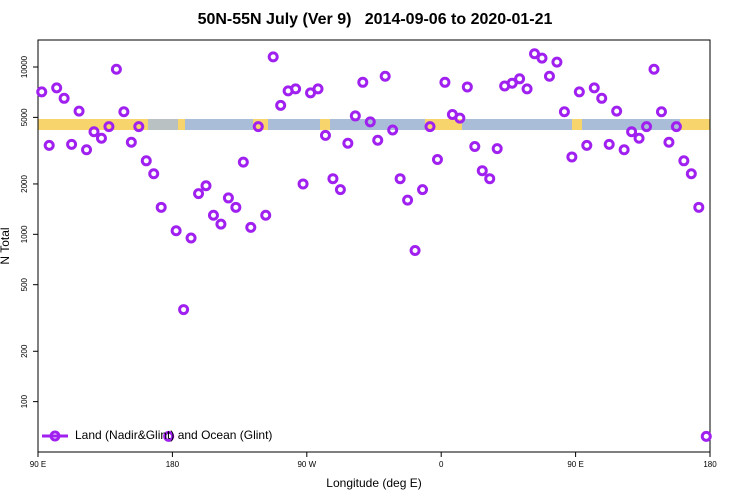 This screenshot has height=500, width=750. What do you see at coordinates (55, 436) in the screenshot?
I see `legend-marker` at bounding box center [55, 436].